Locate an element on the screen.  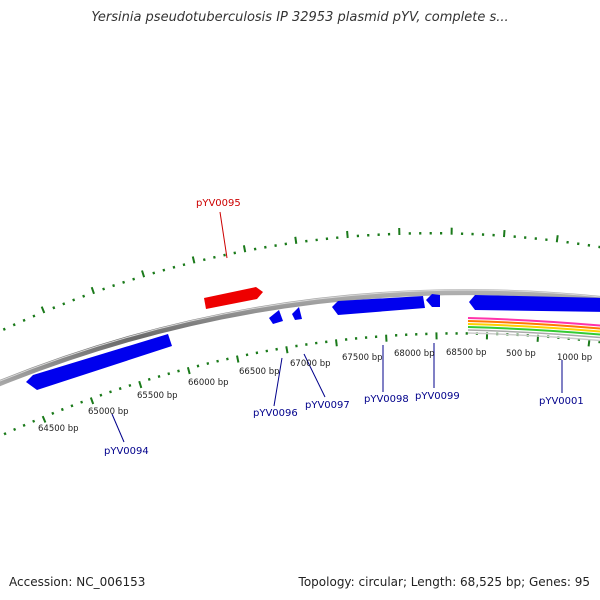
tick-label-66000: 66000 bp is located at coordinates (208, 383).